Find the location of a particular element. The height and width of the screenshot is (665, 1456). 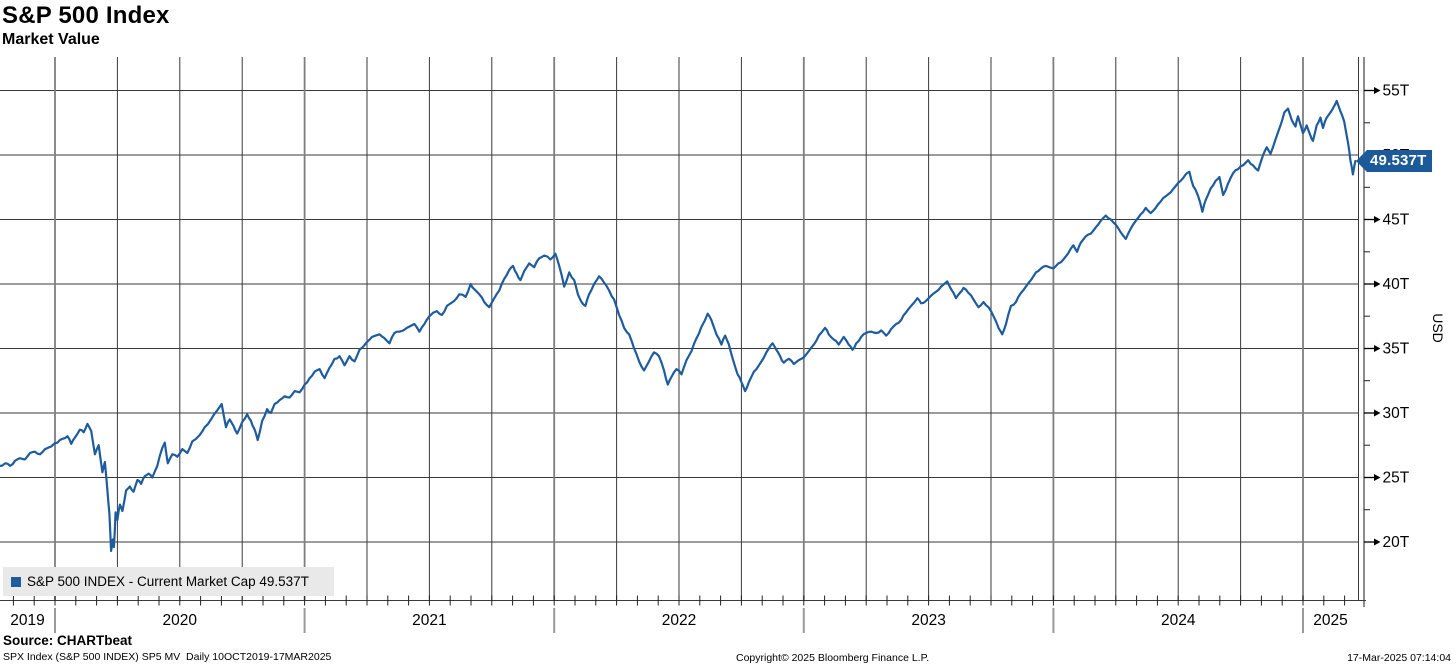

y-tick-label: 20T is located at coordinates (1396, 542).